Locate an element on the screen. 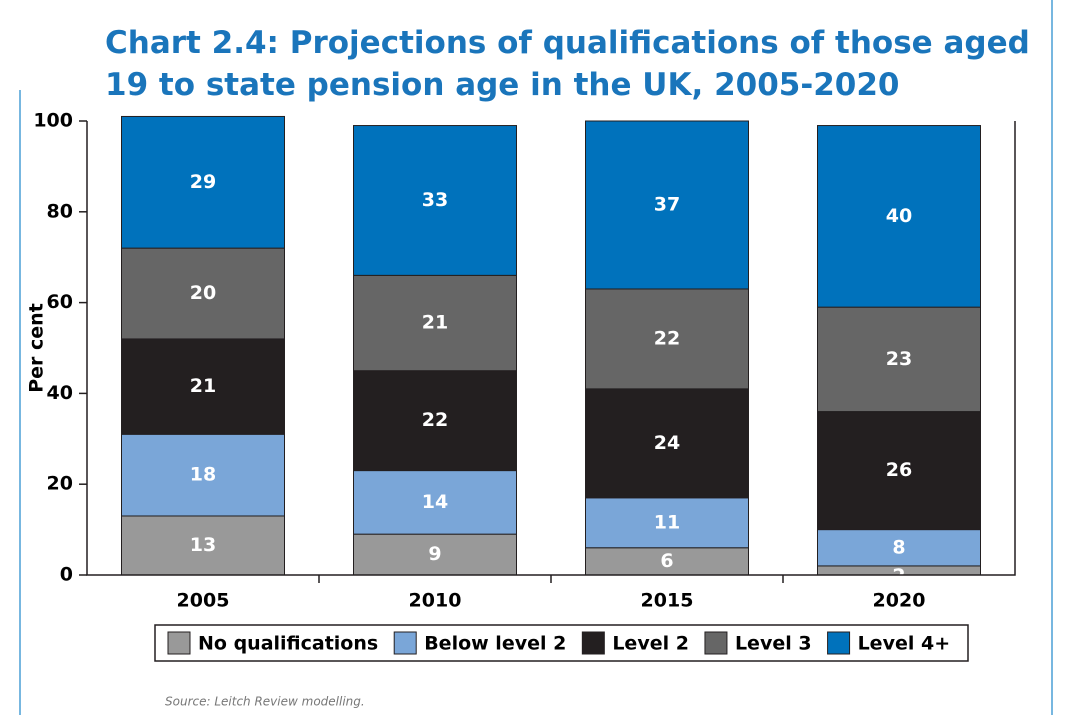 The image size is (1072, 715). data-label: 18 is located at coordinates (203, 475).